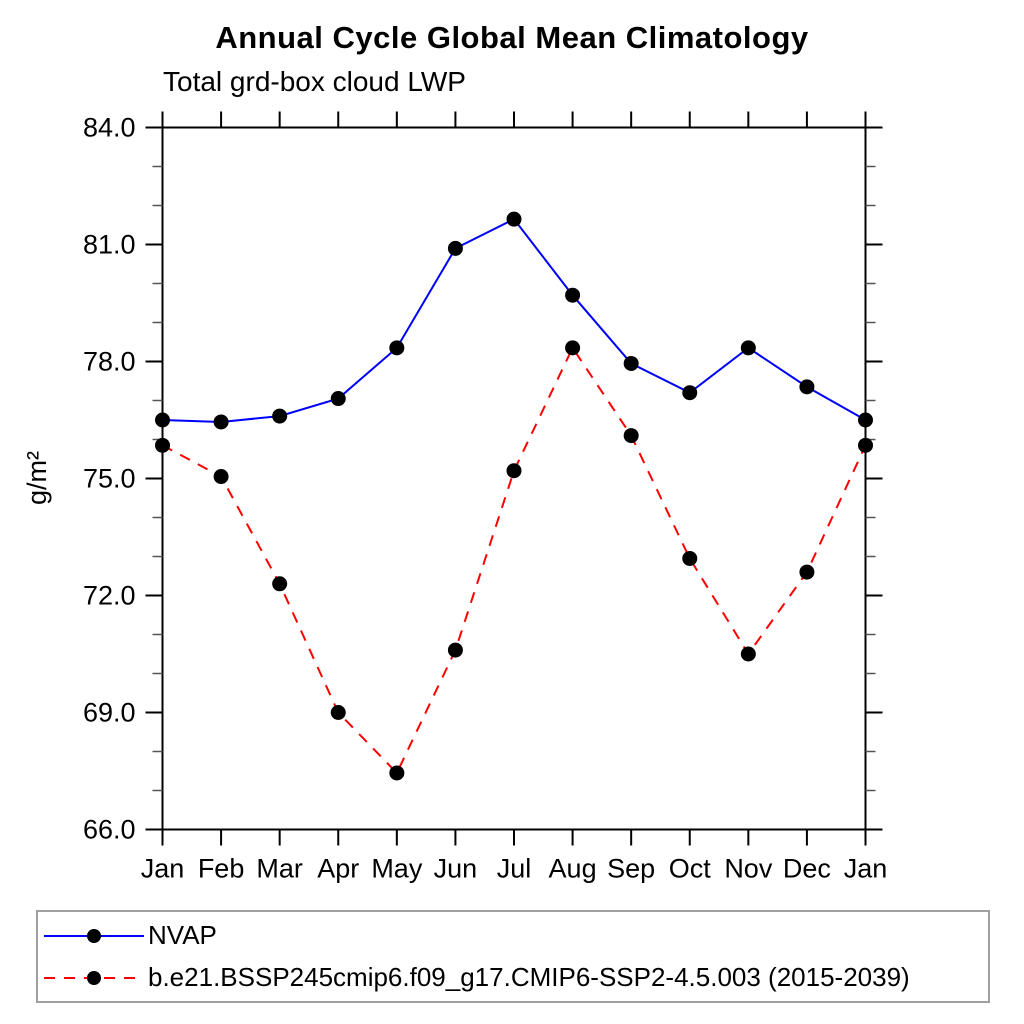 This screenshot has width=1024, height=1024. Describe the element at coordinates (109, 479) in the screenshot. I see `y-tick-label: 75.0` at that location.